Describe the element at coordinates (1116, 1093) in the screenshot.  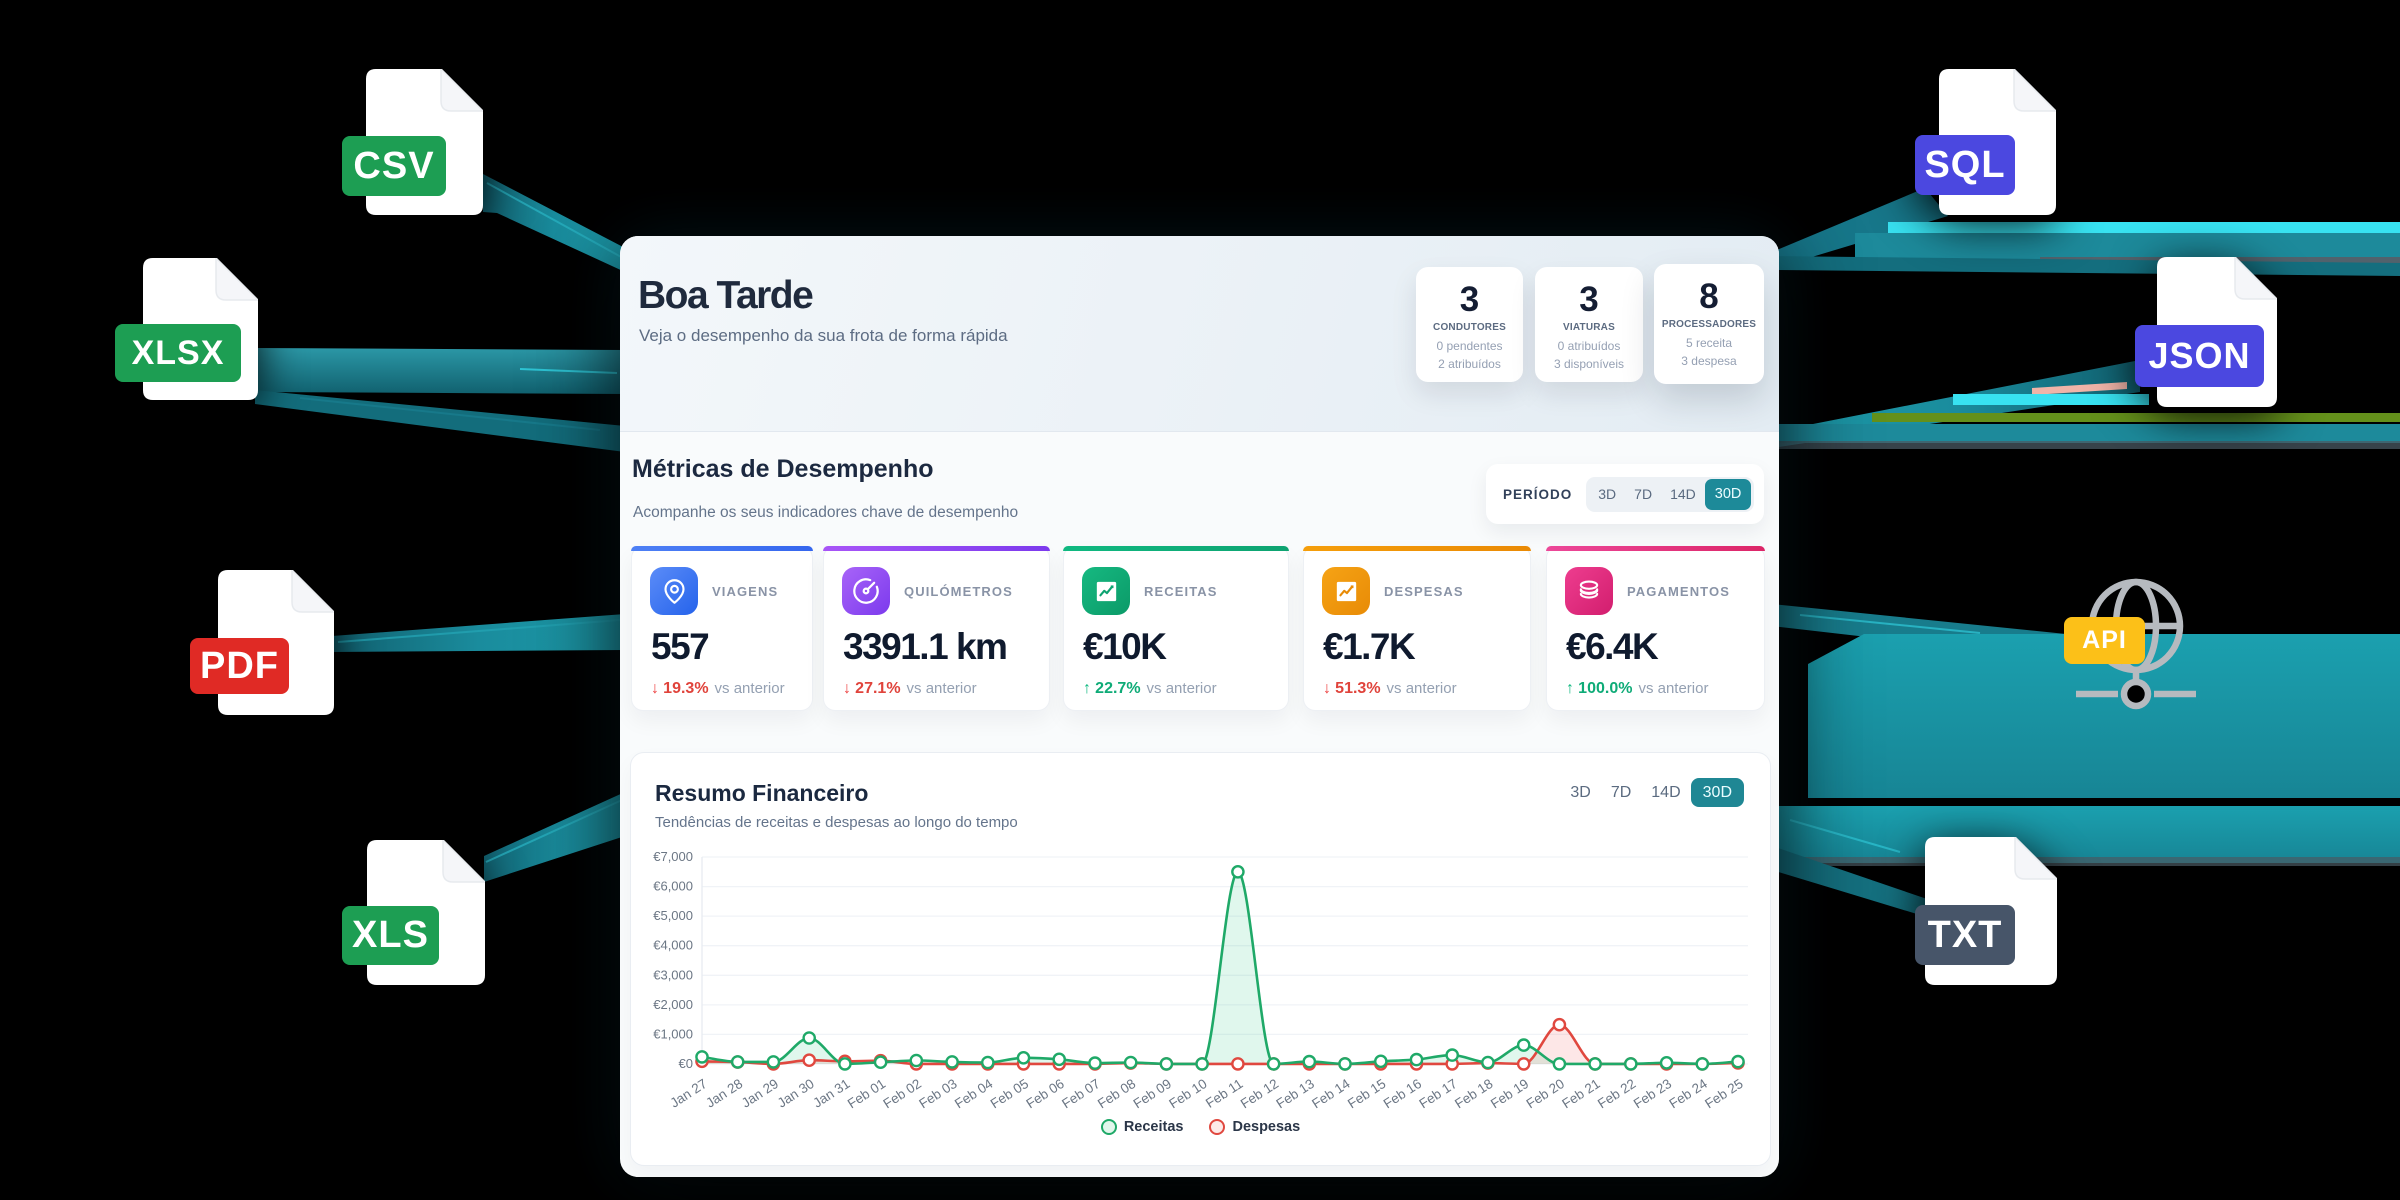
I see `svg-text: Feb 08` at that location.